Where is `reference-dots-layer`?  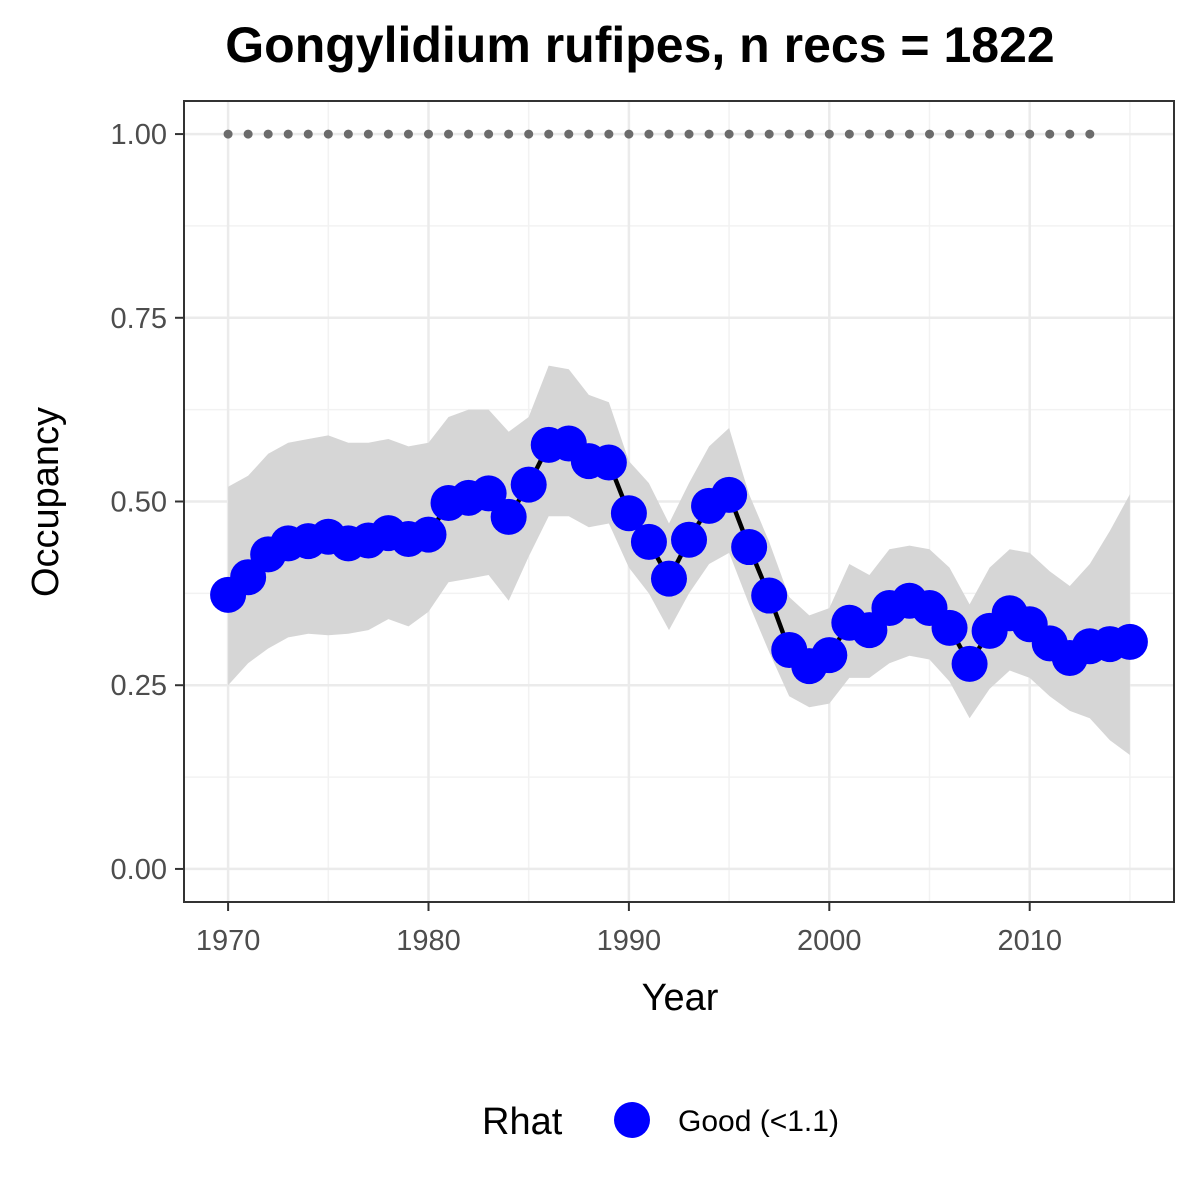
reference-dots-layer is located at coordinates (659, 134).